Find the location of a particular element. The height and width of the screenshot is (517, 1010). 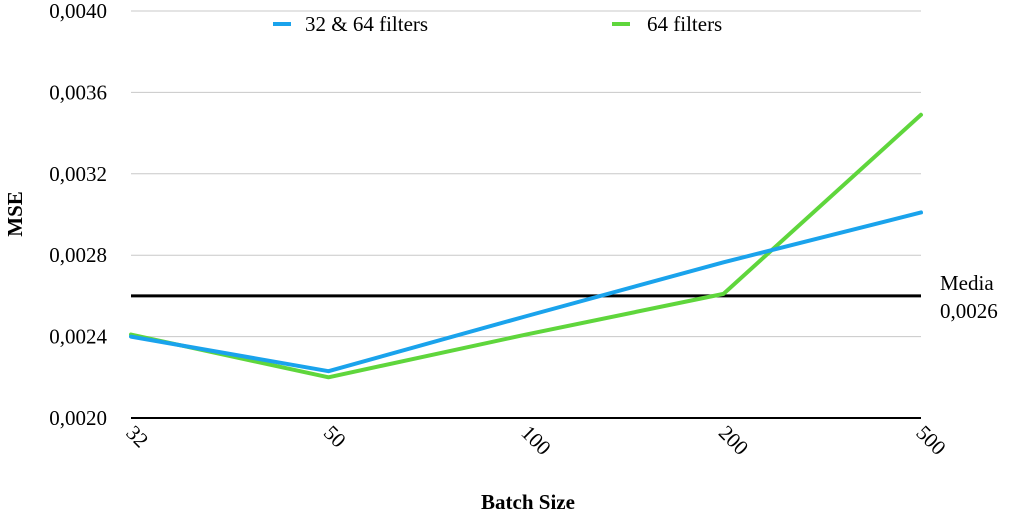

y-tick-label-0-0036: 0,0036 is located at coordinates (78, 92).